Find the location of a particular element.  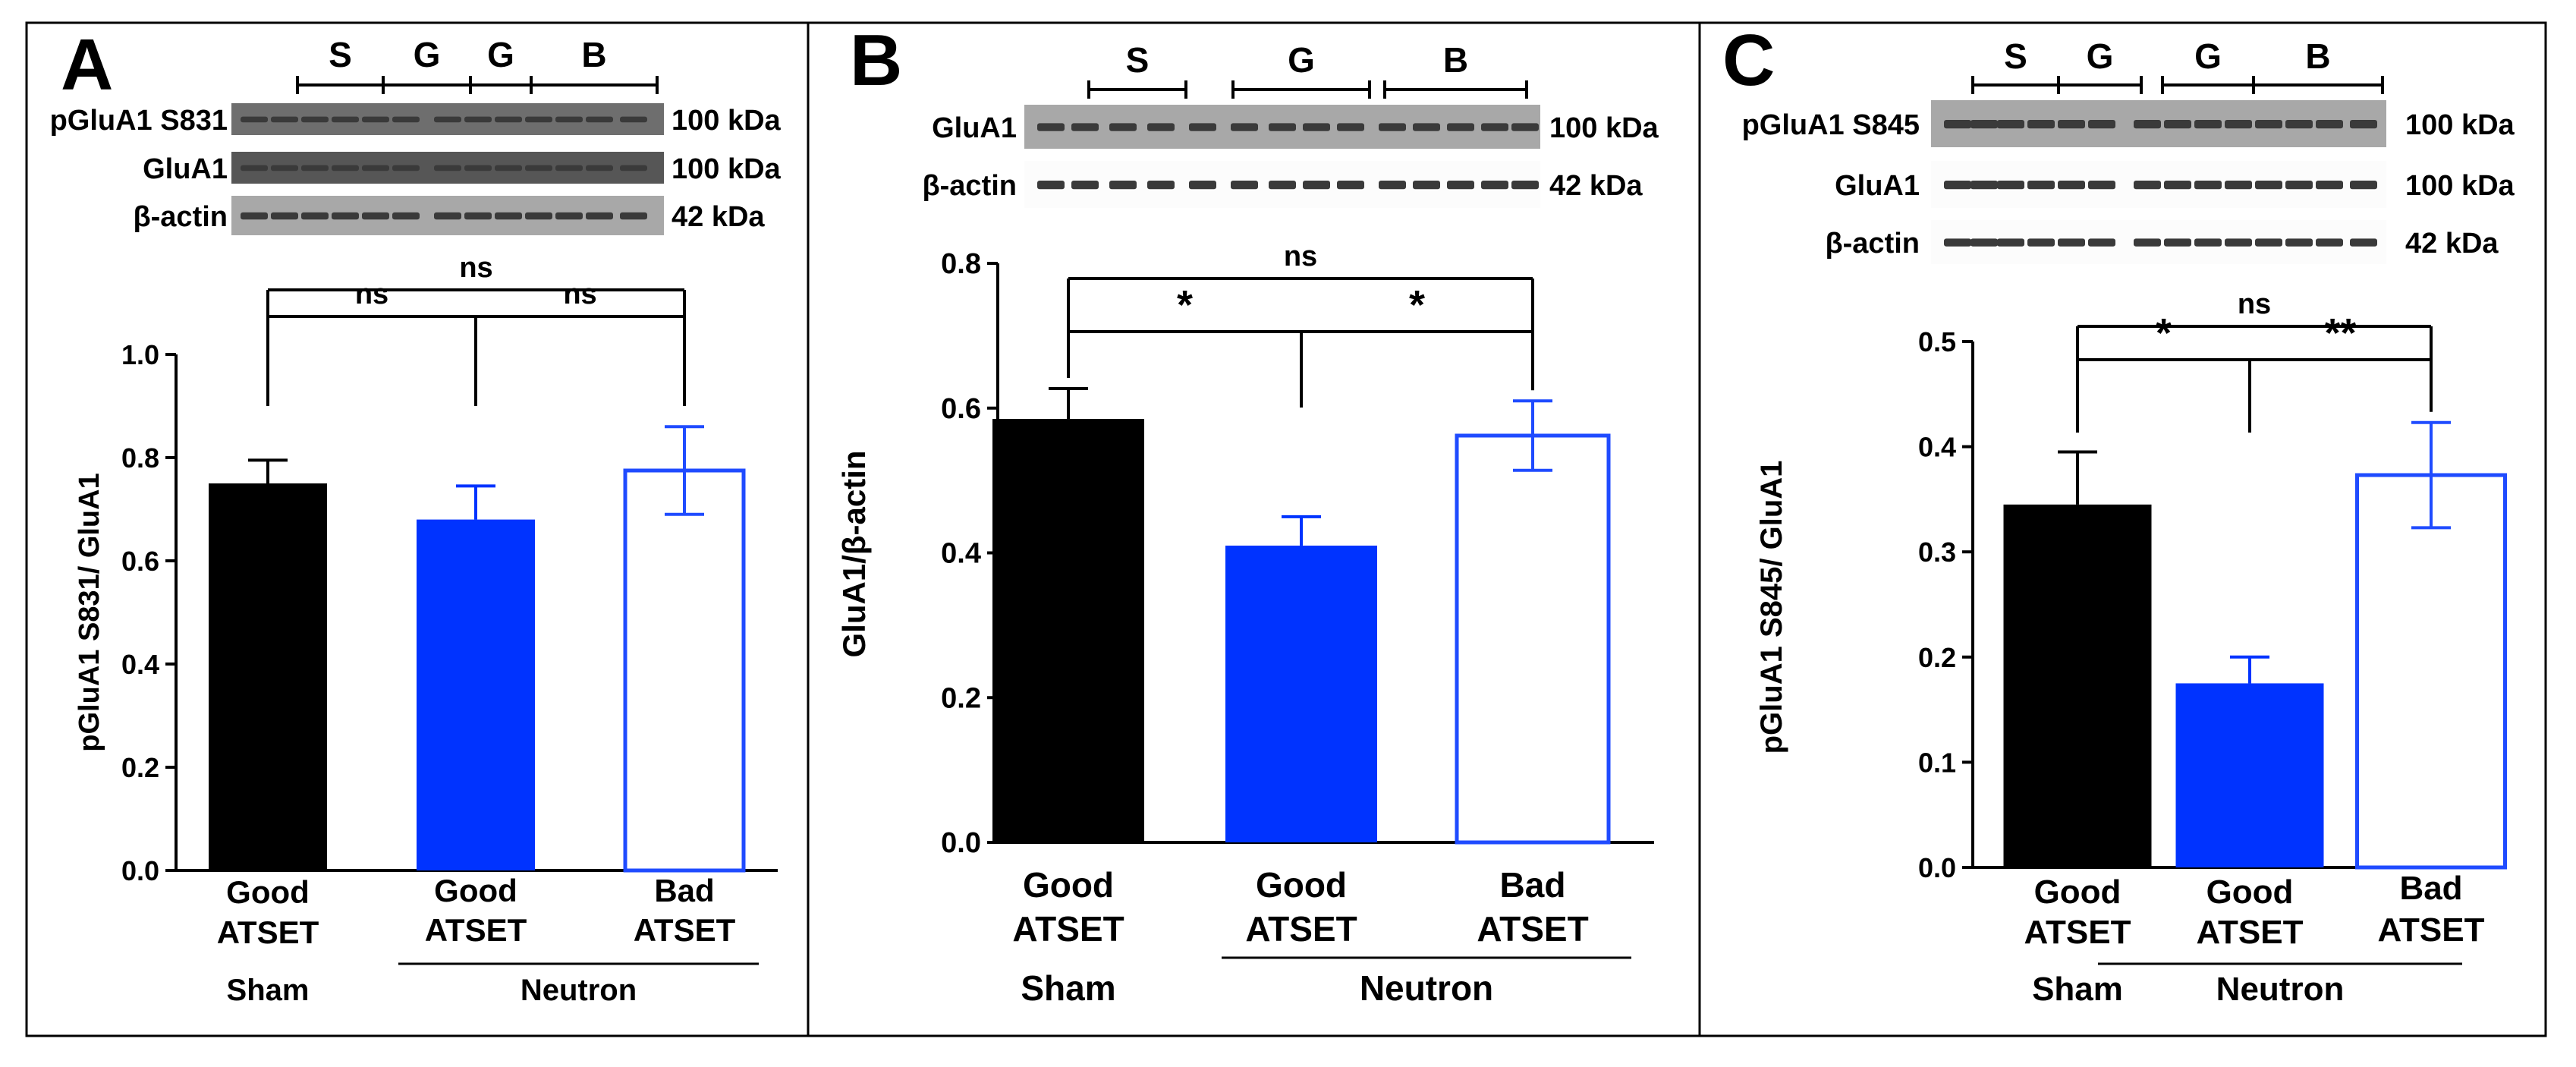

y-tick-label: 0.2 is located at coordinates (961, 698).